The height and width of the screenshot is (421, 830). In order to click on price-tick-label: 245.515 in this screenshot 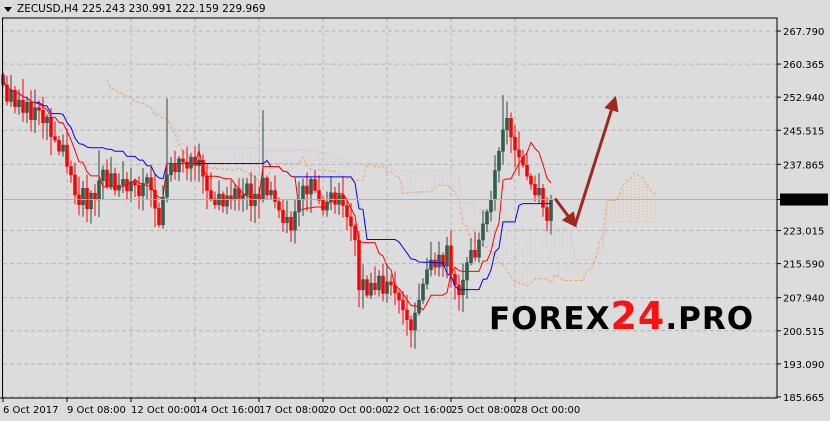, I will do `click(803, 131)`.